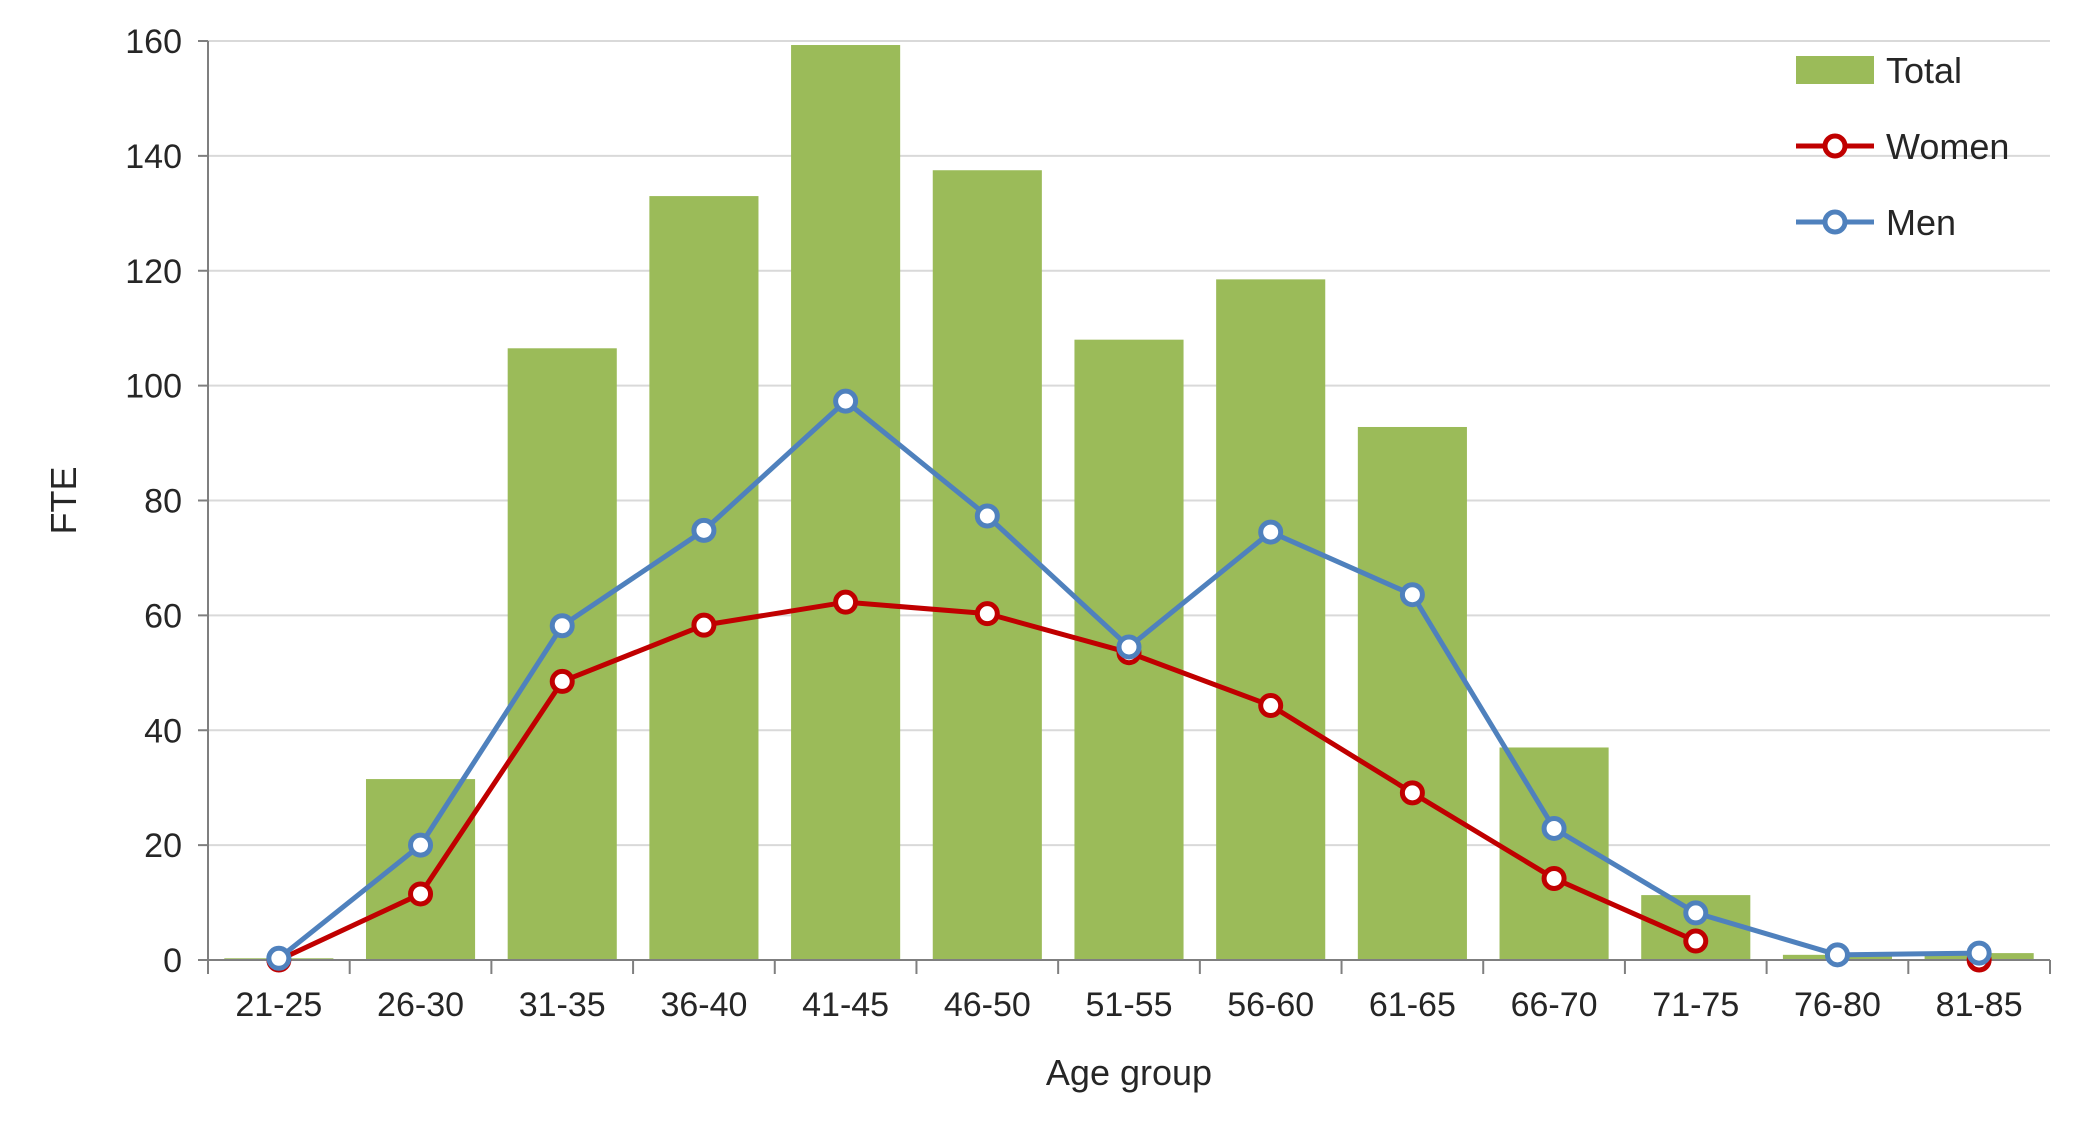 This screenshot has height=1128, width=2086. What do you see at coordinates (1554, 1005) in the screenshot?
I see `x-tick-label: 66-70` at bounding box center [1554, 1005].